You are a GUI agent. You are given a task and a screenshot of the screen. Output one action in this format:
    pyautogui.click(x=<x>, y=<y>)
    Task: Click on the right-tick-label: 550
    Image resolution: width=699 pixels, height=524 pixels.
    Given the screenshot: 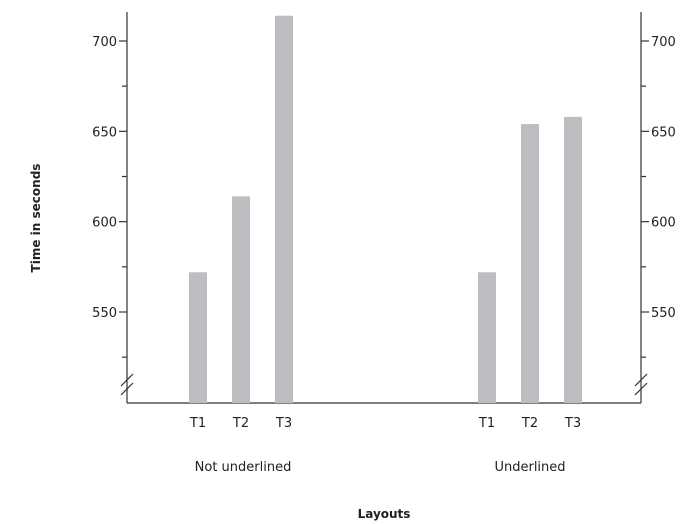 What is the action you would take?
    pyautogui.click(x=663, y=313)
    